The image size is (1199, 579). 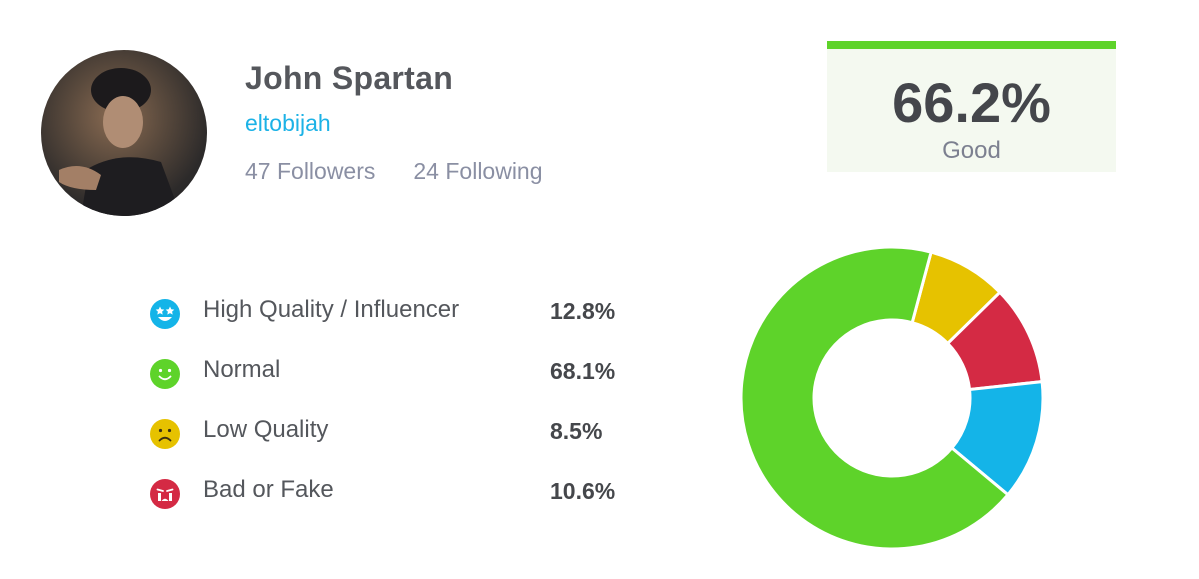 What do you see at coordinates (583, 371) in the screenshot?
I see `legend-value: 68.1%` at bounding box center [583, 371].